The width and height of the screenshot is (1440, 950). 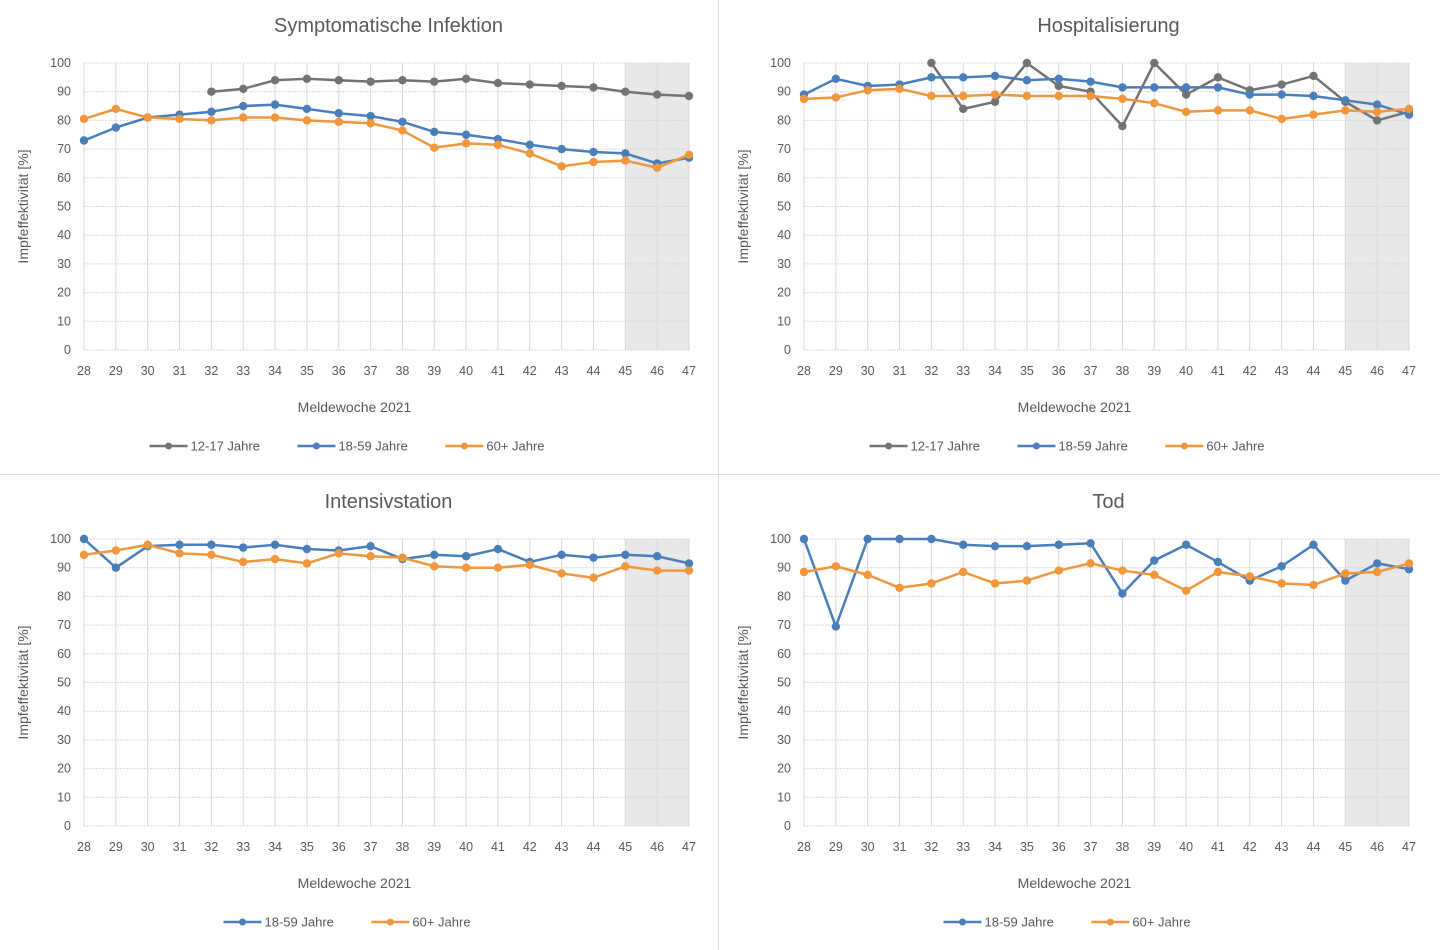 I want to click on legend-item-60-jahre: 60+ Jahre, so click(x=495, y=446).